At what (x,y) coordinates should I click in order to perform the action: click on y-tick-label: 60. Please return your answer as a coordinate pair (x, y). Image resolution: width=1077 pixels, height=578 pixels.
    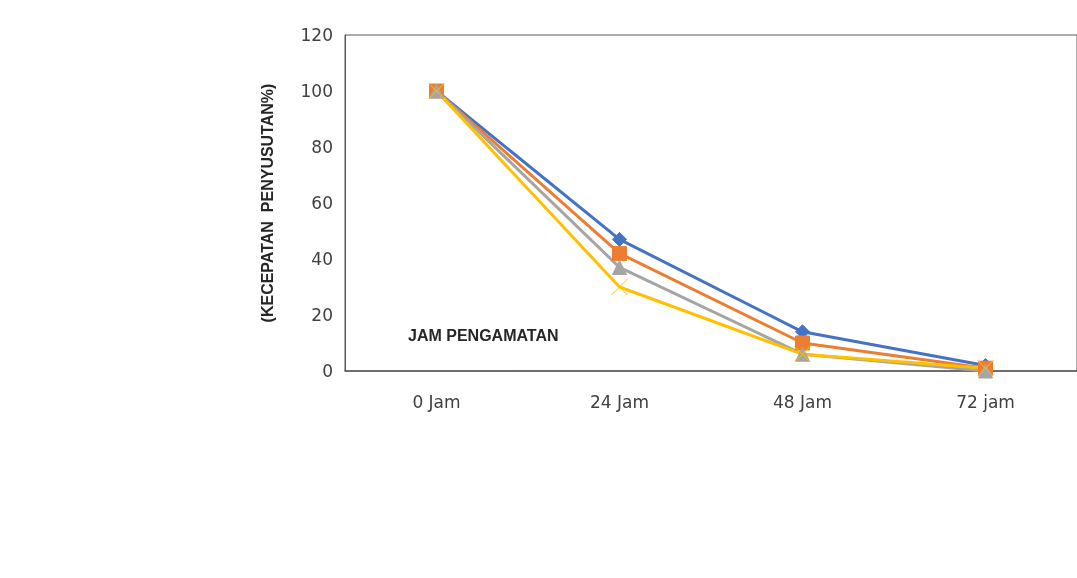
    Looking at the image, I should click on (322, 203).